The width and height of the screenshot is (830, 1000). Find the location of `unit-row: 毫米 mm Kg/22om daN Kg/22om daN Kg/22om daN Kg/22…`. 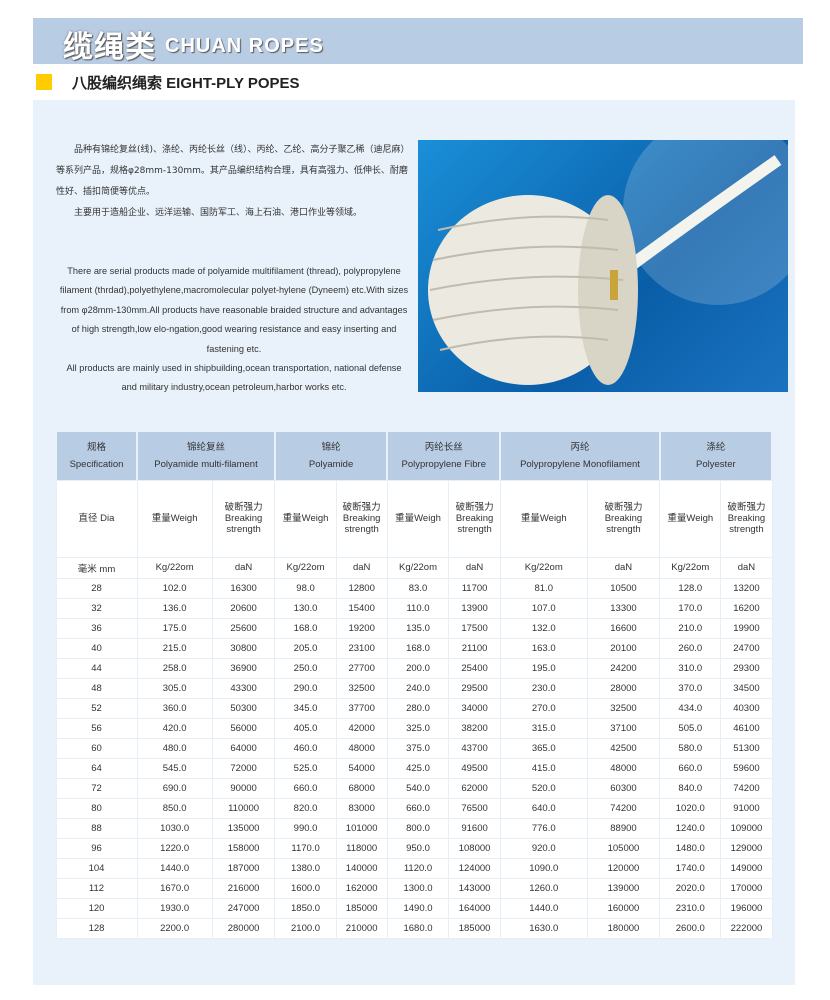

unit-row: 毫米 mm Kg/22om daN Kg/22om daN Kg/22om daN Kg/22… is located at coordinates (414, 567).